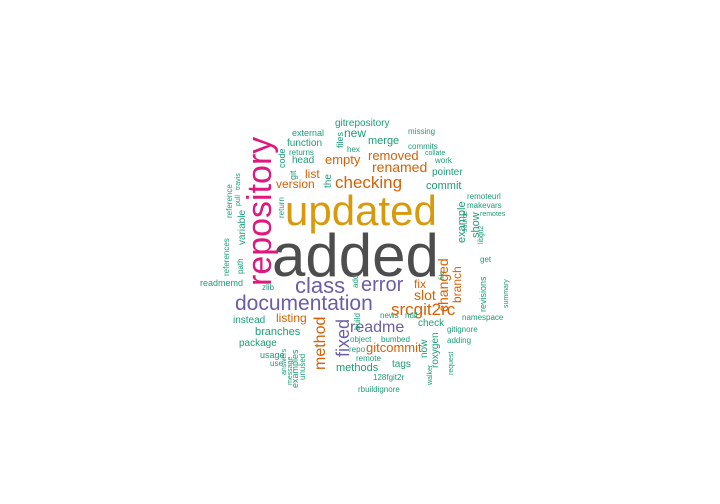 The height and width of the screenshot is (504, 720). What do you see at coordinates (276, 363) in the screenshot?
I see `word-use: use` at bounding box center [276, 363].